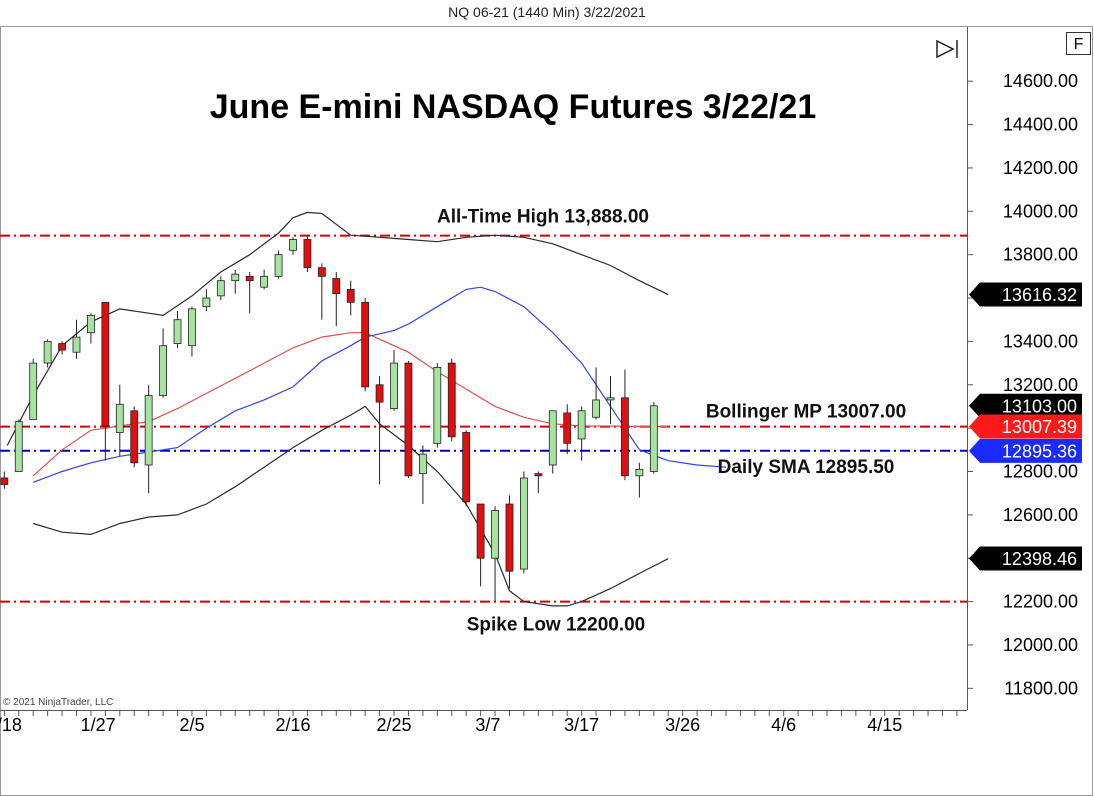 The image size is (1094, 796). I want to click on copyright-text: © 2021 NinjaTrader, LLC, so click(58, 702).